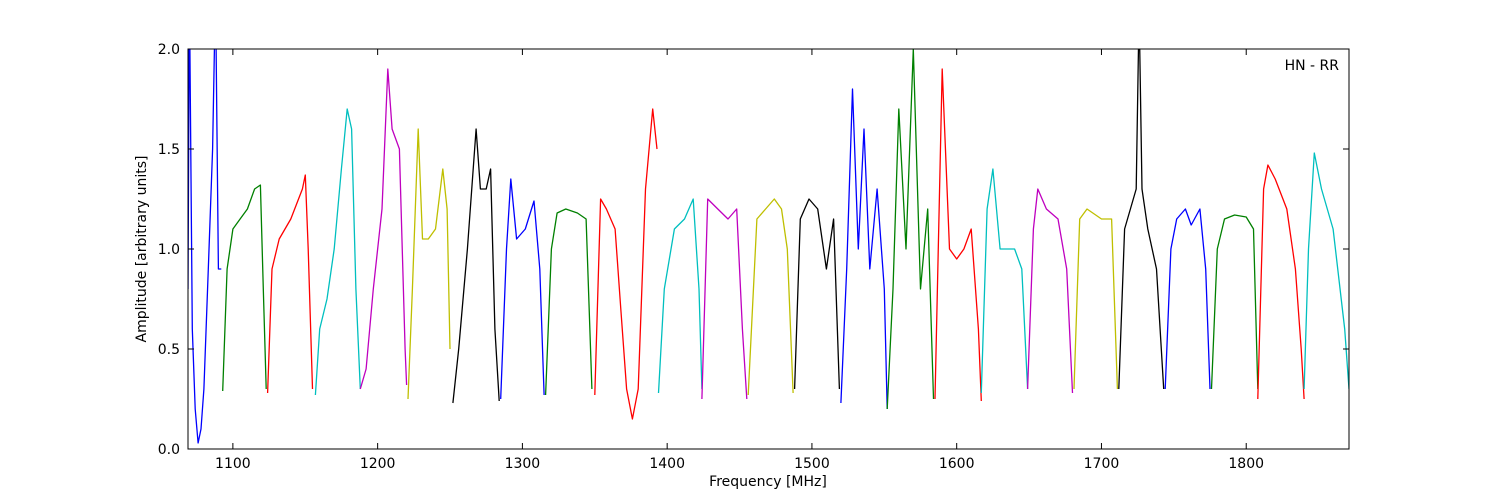  What do you see at coordinates (169, 150) in the screenshot?
I see `y-tick-label: 1.5` at bounding box center [169, 150].